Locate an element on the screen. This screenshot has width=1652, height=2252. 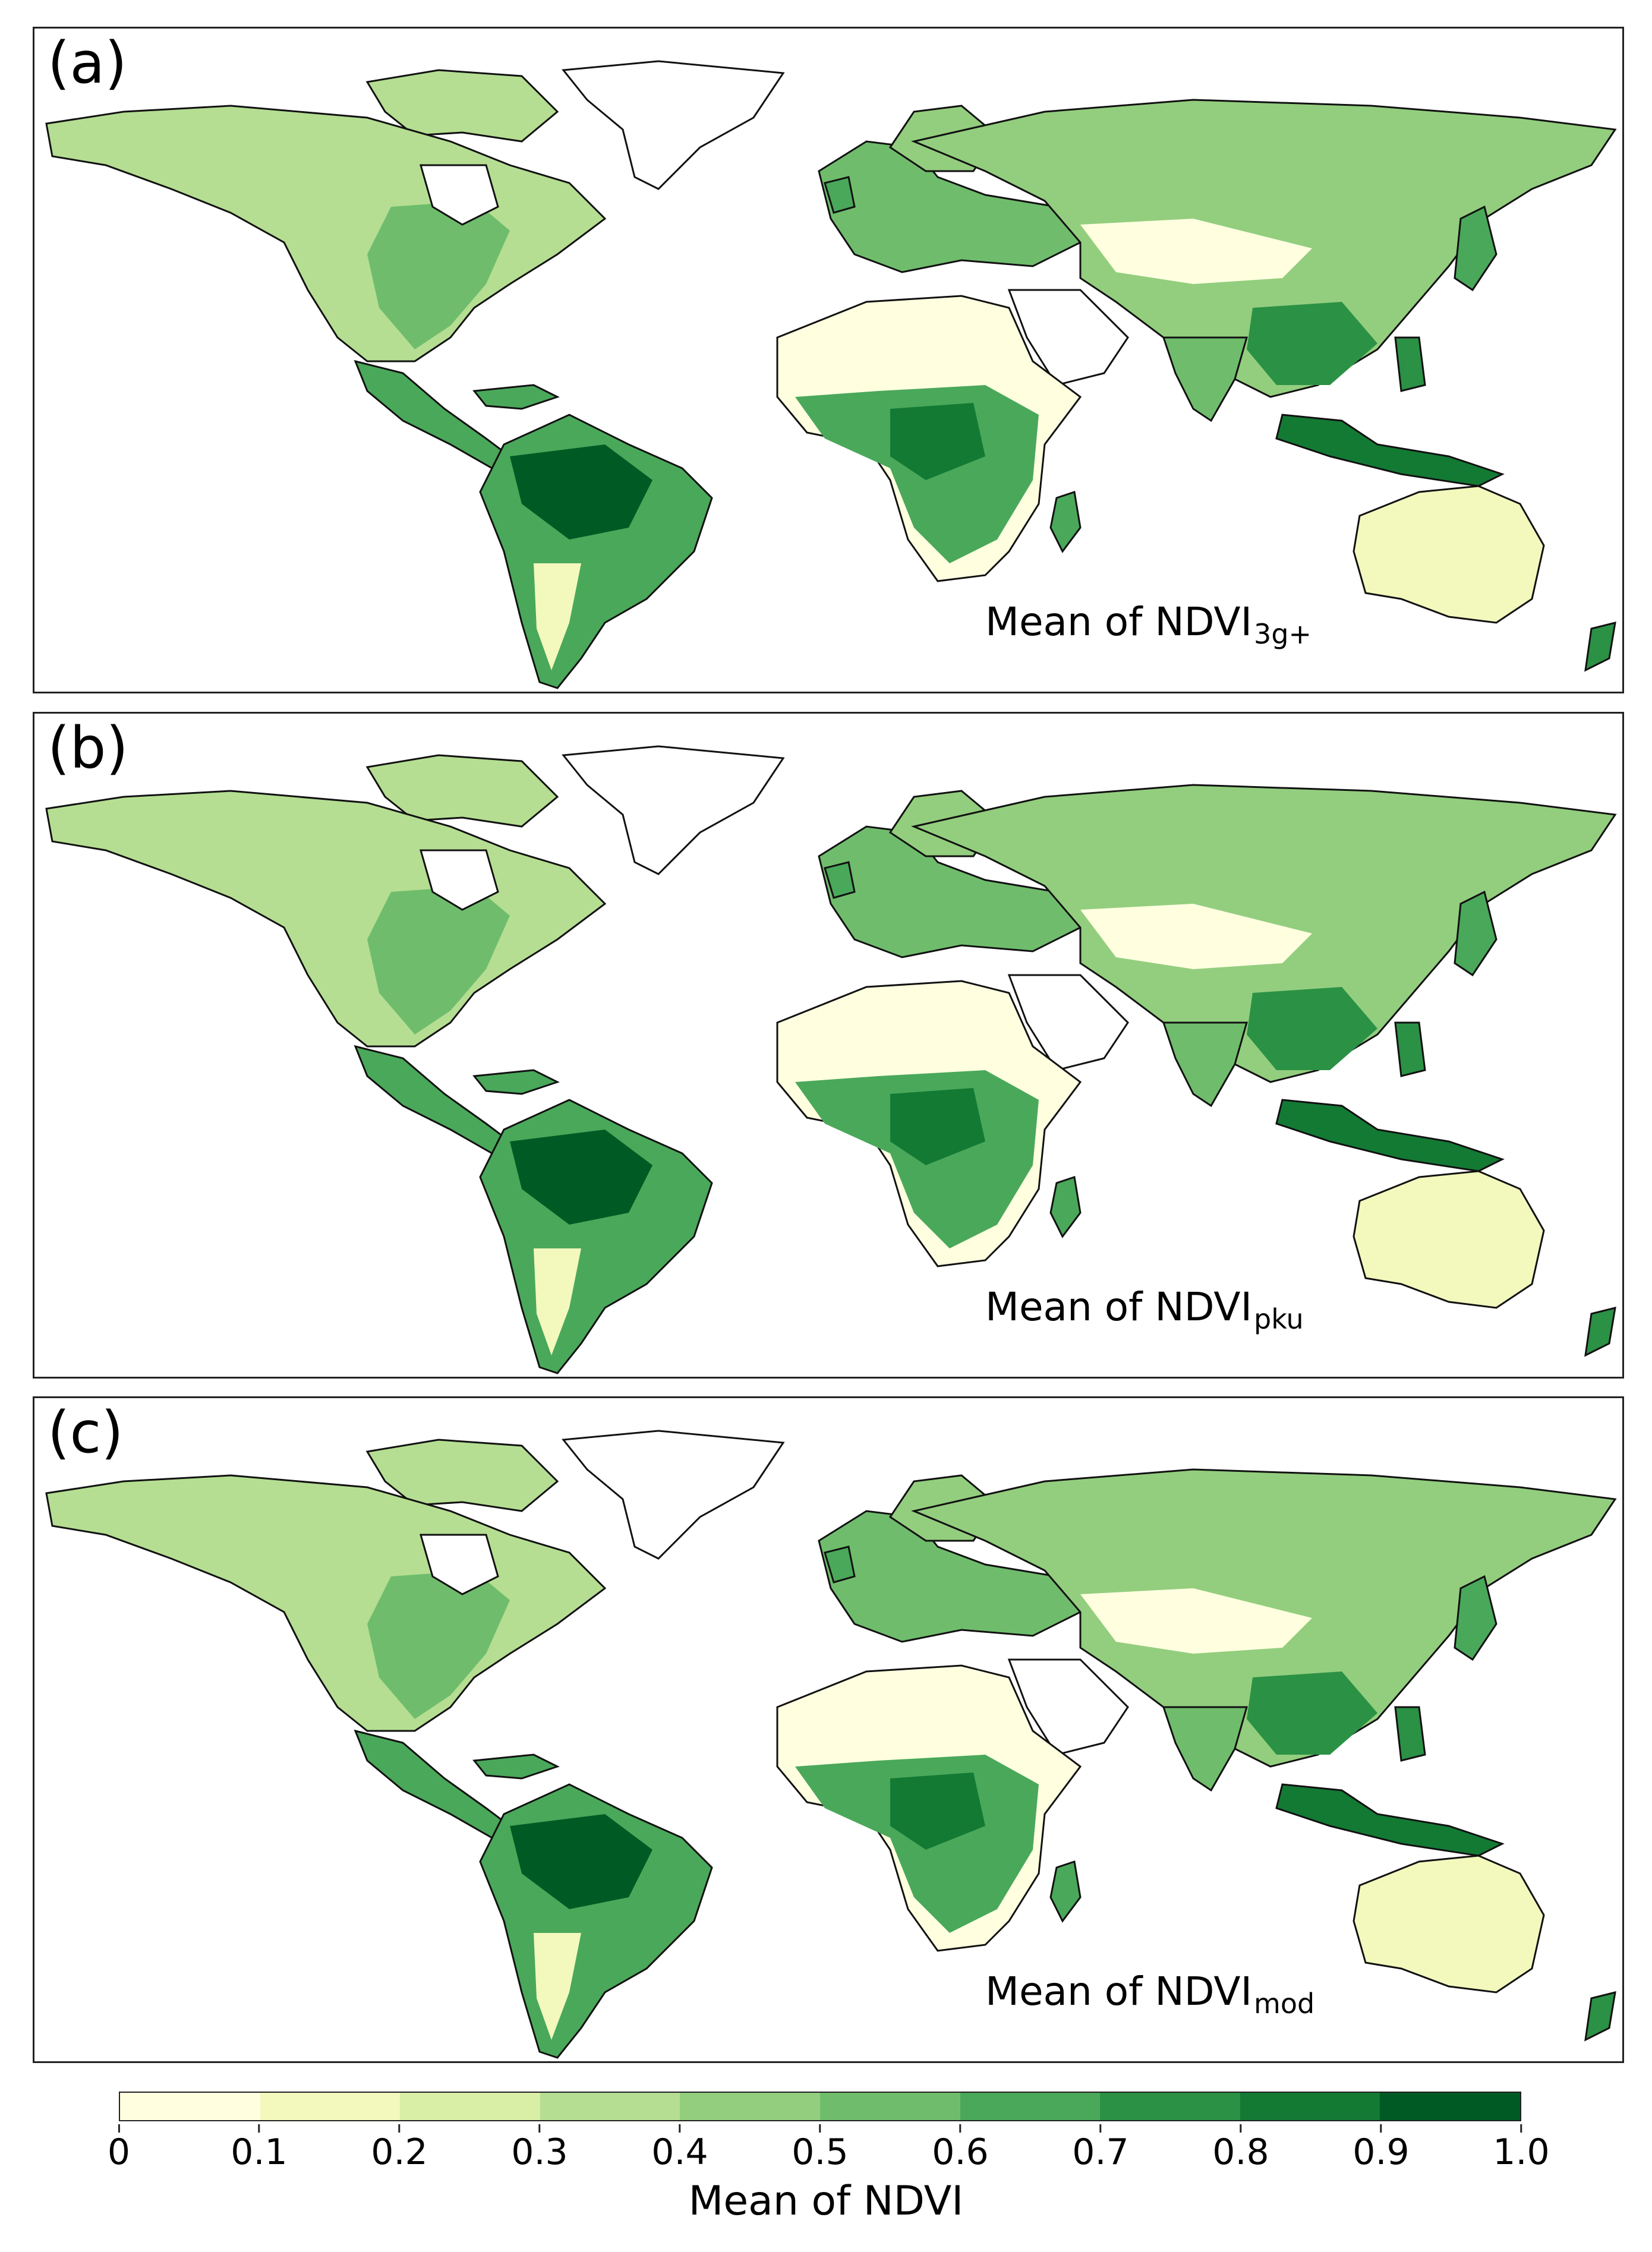
colorbar-tick: 0.2 is located at coordinates (400, 2148).